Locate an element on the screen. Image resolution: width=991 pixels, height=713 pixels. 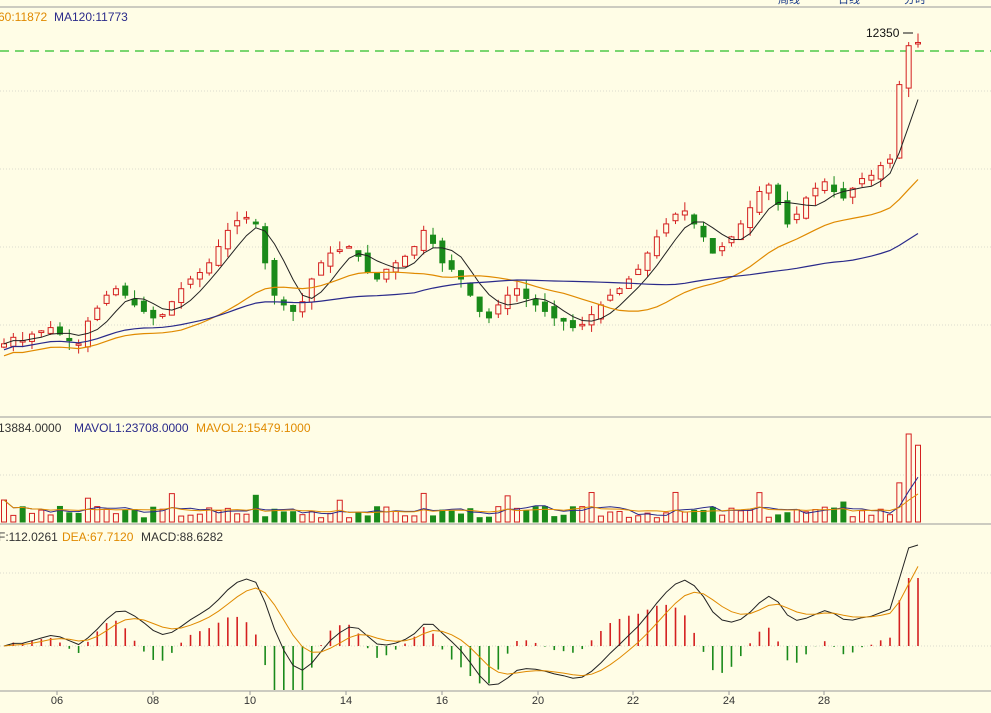
mavol2-line is located at coordinates (461, 503).